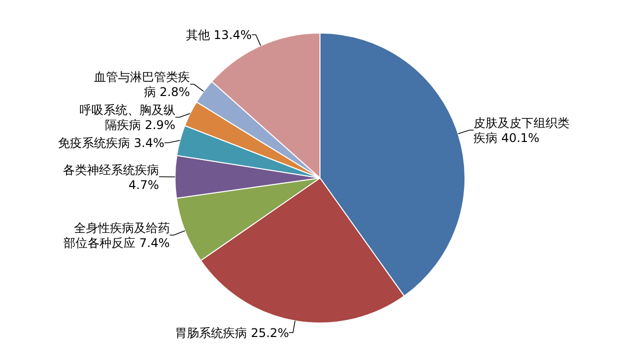 Image resolution: width=640 pixels, height=360 pixels. I want to click on data-label: 4.7%, so click(144, 185).